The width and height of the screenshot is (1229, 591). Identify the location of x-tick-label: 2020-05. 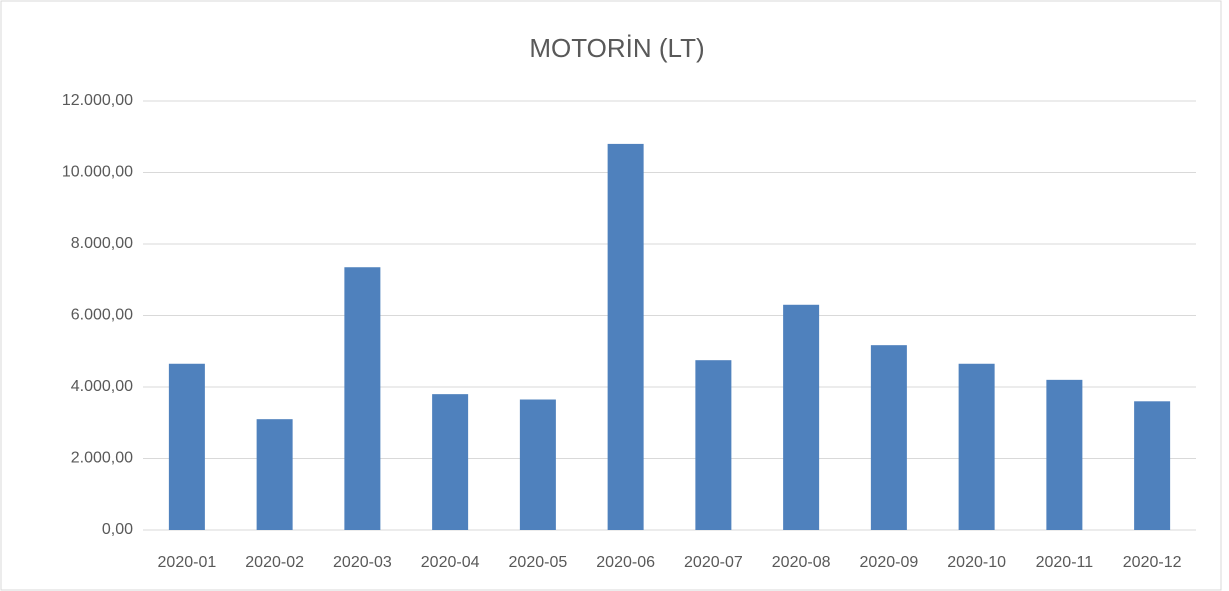
(538, 562).